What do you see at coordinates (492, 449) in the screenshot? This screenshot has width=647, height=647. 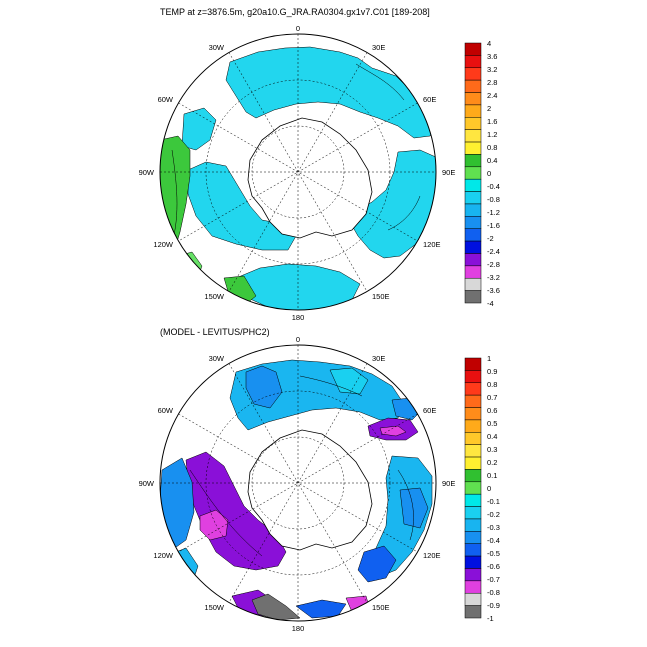 I see `panel-2-colorbar-label: 0.3` at bounding box center [492, 449].